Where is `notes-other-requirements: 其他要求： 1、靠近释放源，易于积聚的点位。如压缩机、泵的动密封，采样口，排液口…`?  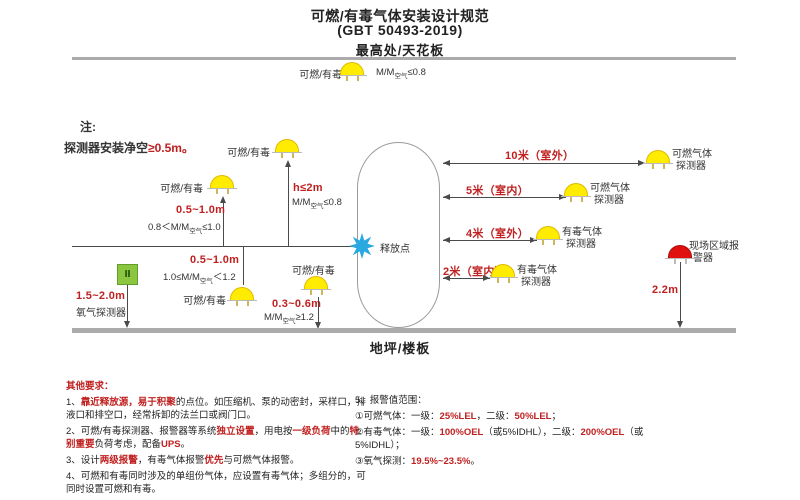
notes-other-requirements: 其他要求： 1、靠近释放源，易于积聚的点位。如压缩机、泵的动密封，采样口，排液口… is located at coordinates (217, 439).